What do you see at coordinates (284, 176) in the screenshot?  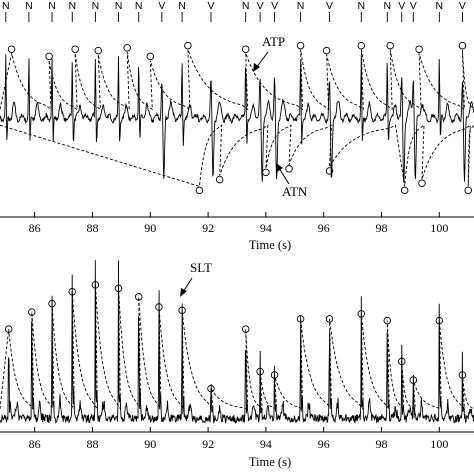 I see `atn-arrow` at bounding box center [284, 176].